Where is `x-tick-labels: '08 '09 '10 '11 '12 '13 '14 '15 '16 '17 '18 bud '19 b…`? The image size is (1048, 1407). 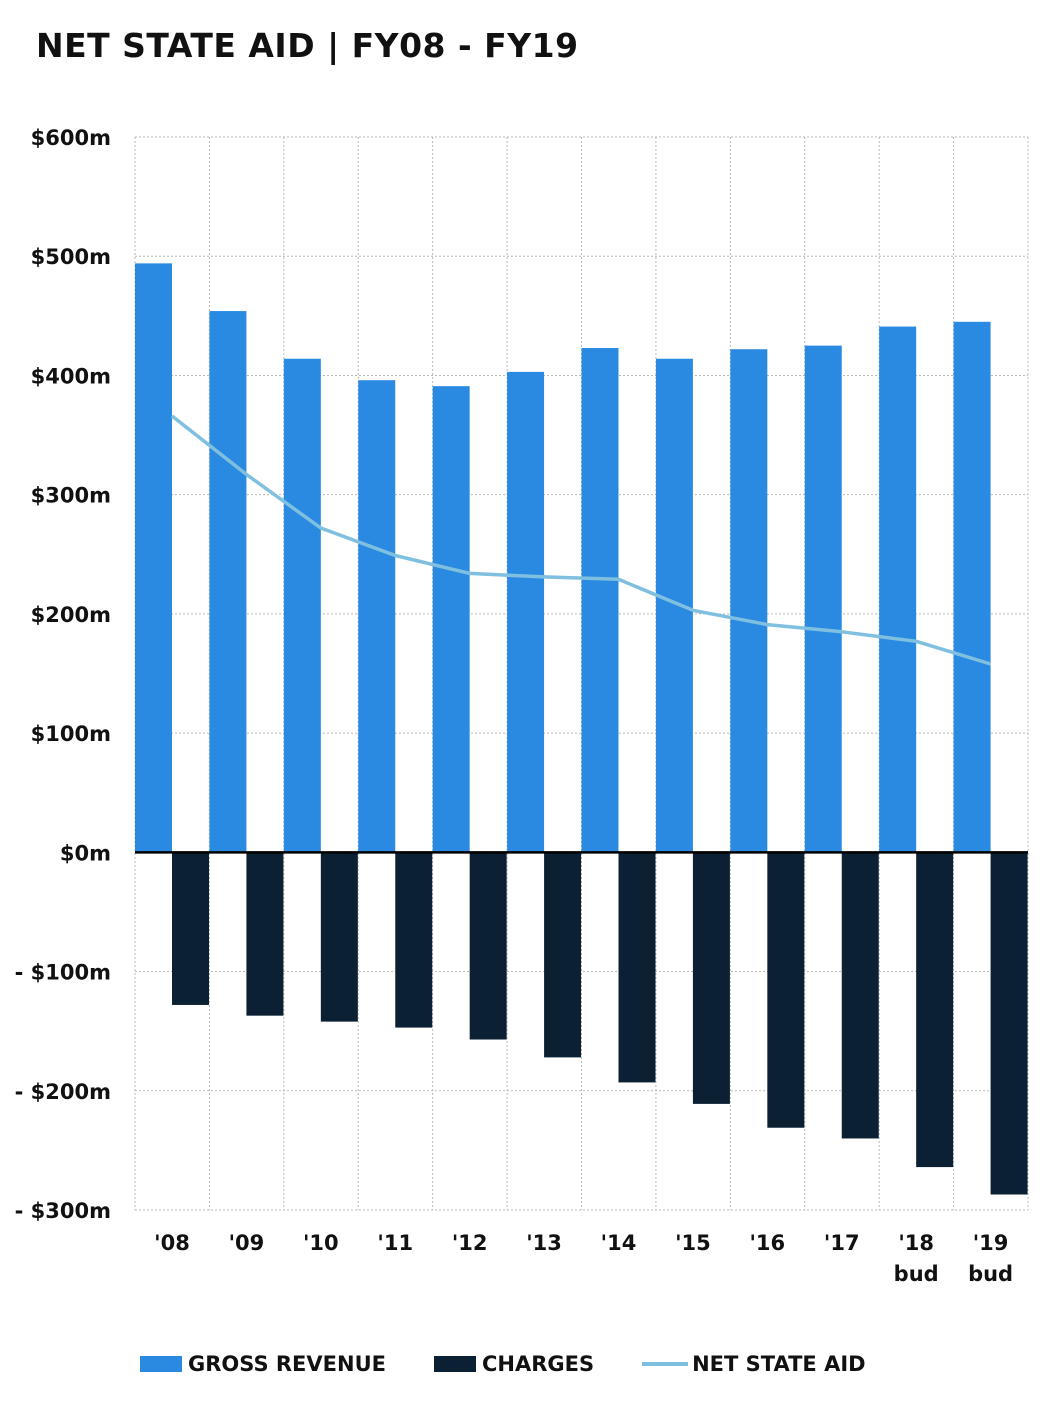 x-tick-labels: '08 '09 '10 '11 '12 '13 '14 '15 '16 '17 '18 bud '19 b… is located at coordinates (583, 1258).